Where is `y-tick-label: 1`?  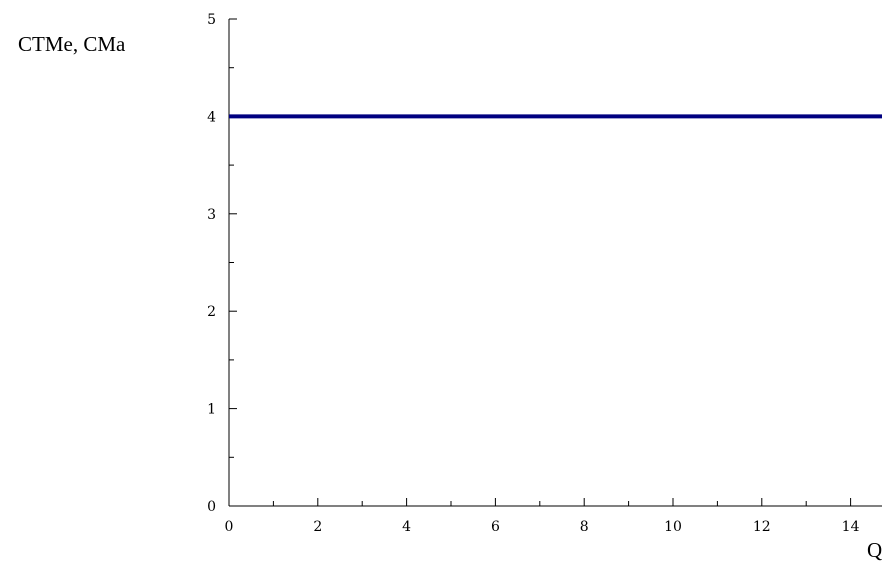
y-tick-label: 1 is located at coordinates (211, 410).